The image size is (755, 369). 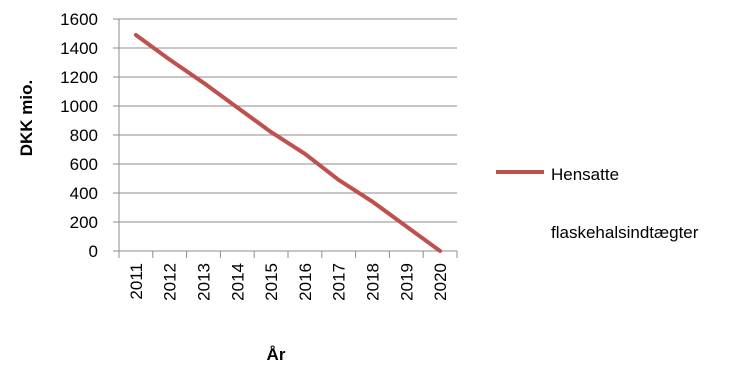 What do you see at coordinates (79, 48) in the screenshot?
I see `y-tick-label: 1400` at bounding box center [79, 48].